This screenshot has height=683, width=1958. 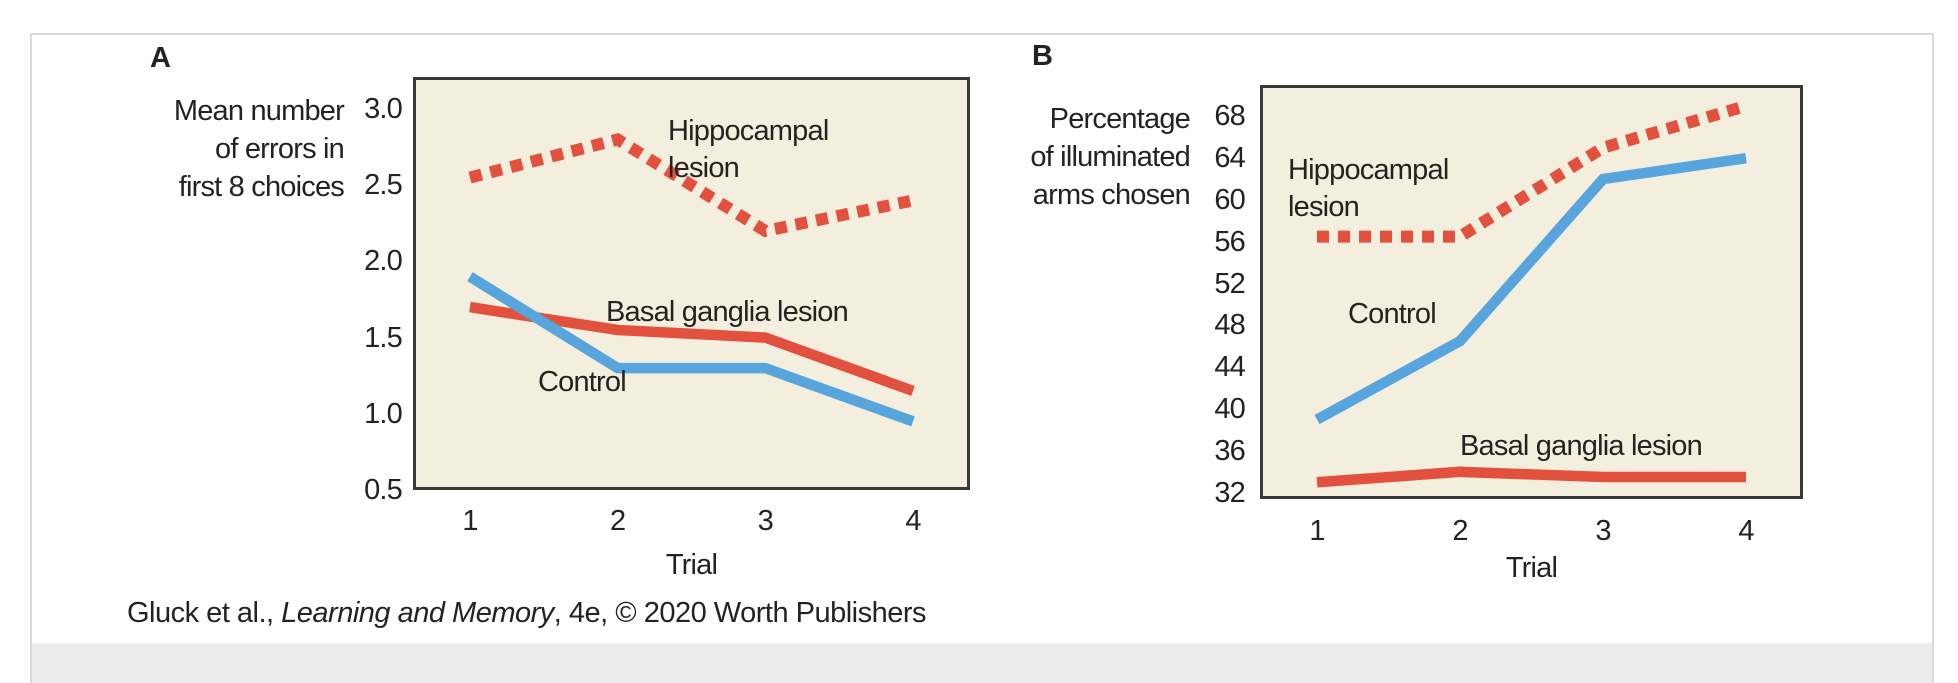 I want to click on y-tick-label: 1.5, so click(x=383, y=337).